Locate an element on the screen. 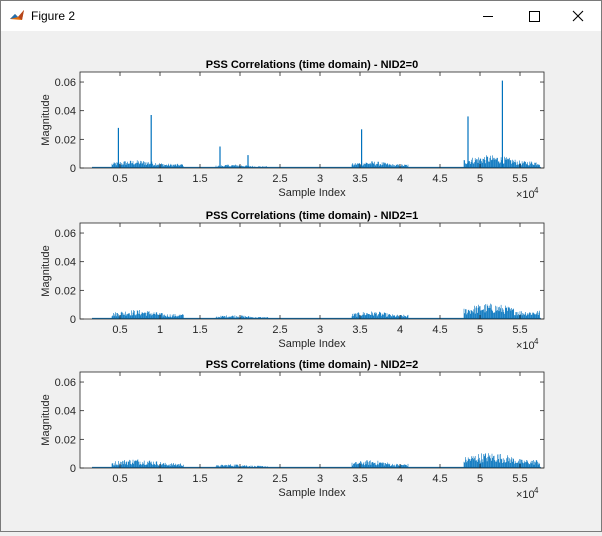 This screenshot has width=602, height=536. title-bar: Figure 2 is located at coordinates (301, 16).